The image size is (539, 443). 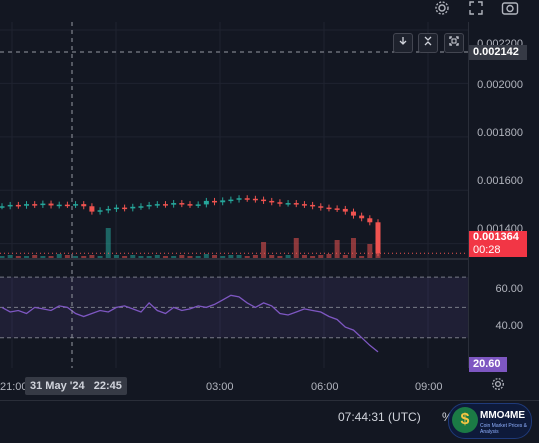 I want to click on last-price-badge: 0.001364 00:28, so click(x=498, y=244).